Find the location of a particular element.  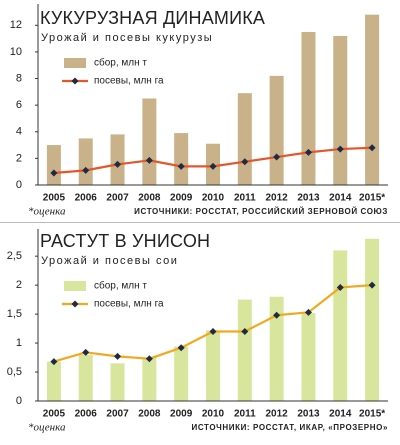

chart-subtitle: Урожай и посевы кукурузы is located at coordinates (127, 38).